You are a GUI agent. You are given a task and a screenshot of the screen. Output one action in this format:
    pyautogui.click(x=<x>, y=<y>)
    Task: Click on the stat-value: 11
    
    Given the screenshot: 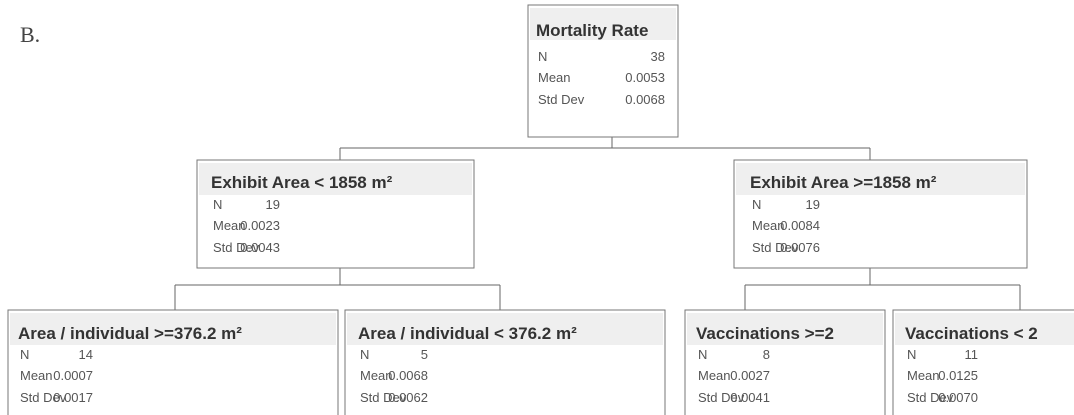 What is the action you would take?
    pyautogui.click(x=972, y=354)
    